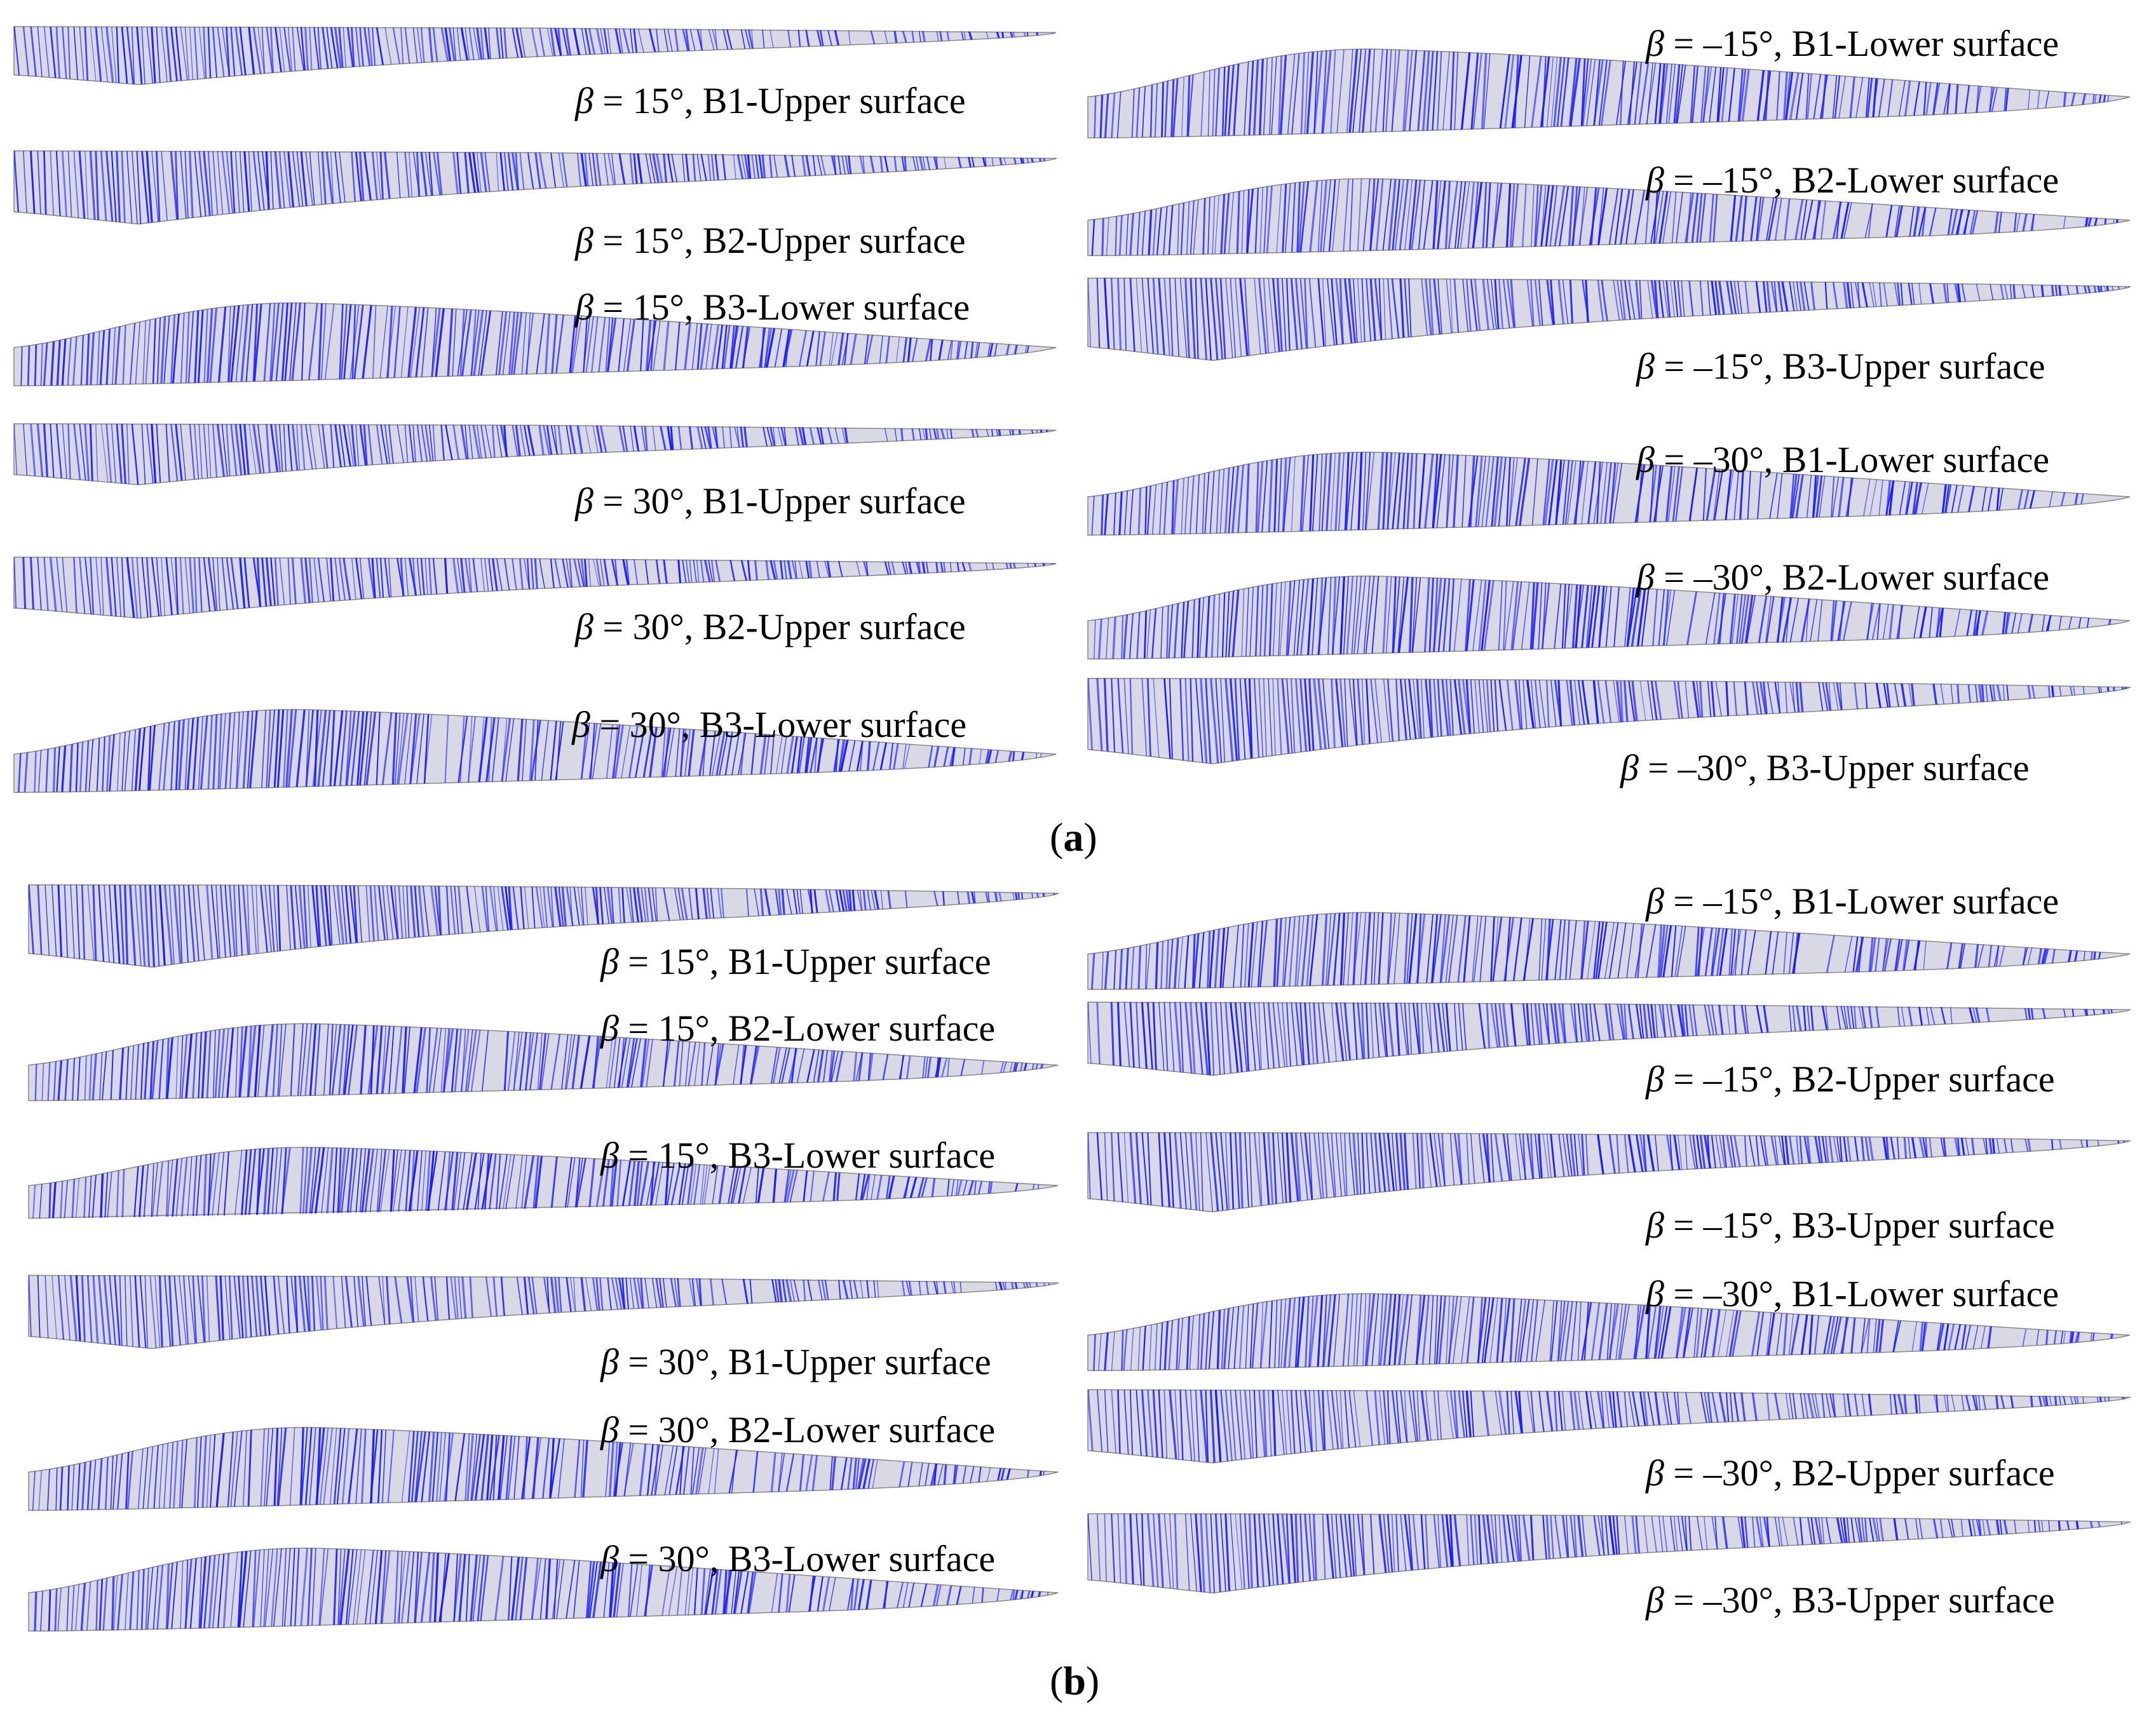 Image resolution: width=2156 pixels, height=1716 pixels. What do you see at coordinates (1825, 769) in the screenshot?
I see `blade-panel-label-a-12: β = –30°, B3-Upper surface` at bounding box center [1825, 769].